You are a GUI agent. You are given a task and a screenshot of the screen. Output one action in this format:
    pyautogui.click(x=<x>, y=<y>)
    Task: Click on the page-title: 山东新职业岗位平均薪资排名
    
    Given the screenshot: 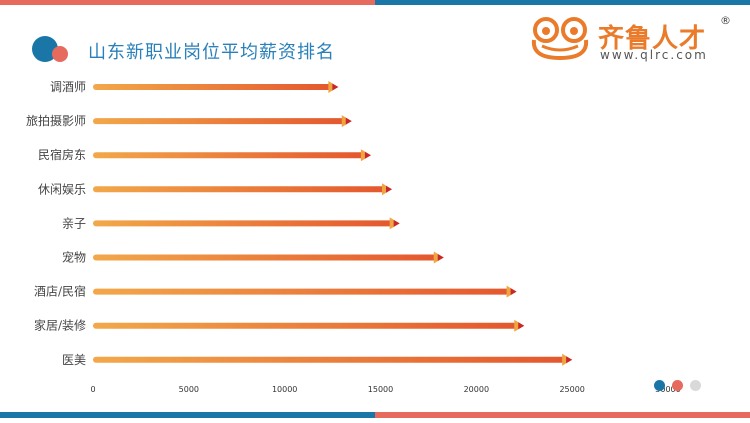 What is the action you would take?
    pyautogui.click(x=211, y=52)
    